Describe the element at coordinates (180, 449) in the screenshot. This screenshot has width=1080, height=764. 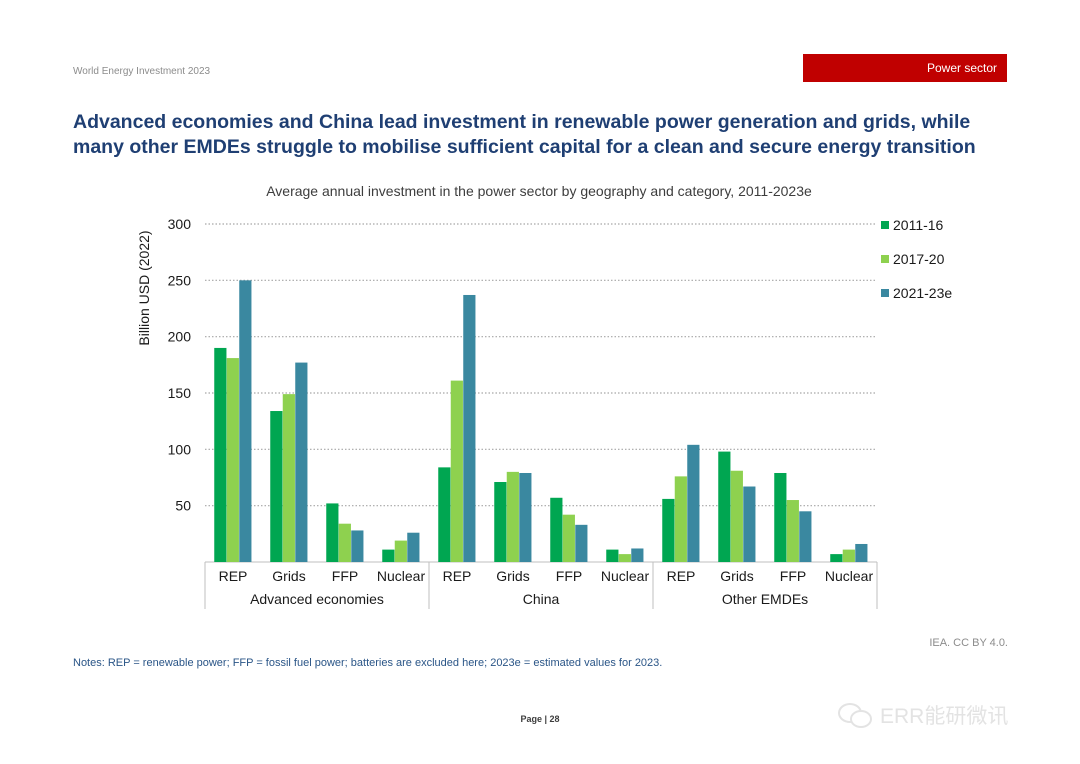
I see `y-tick-label: 100` at that location.